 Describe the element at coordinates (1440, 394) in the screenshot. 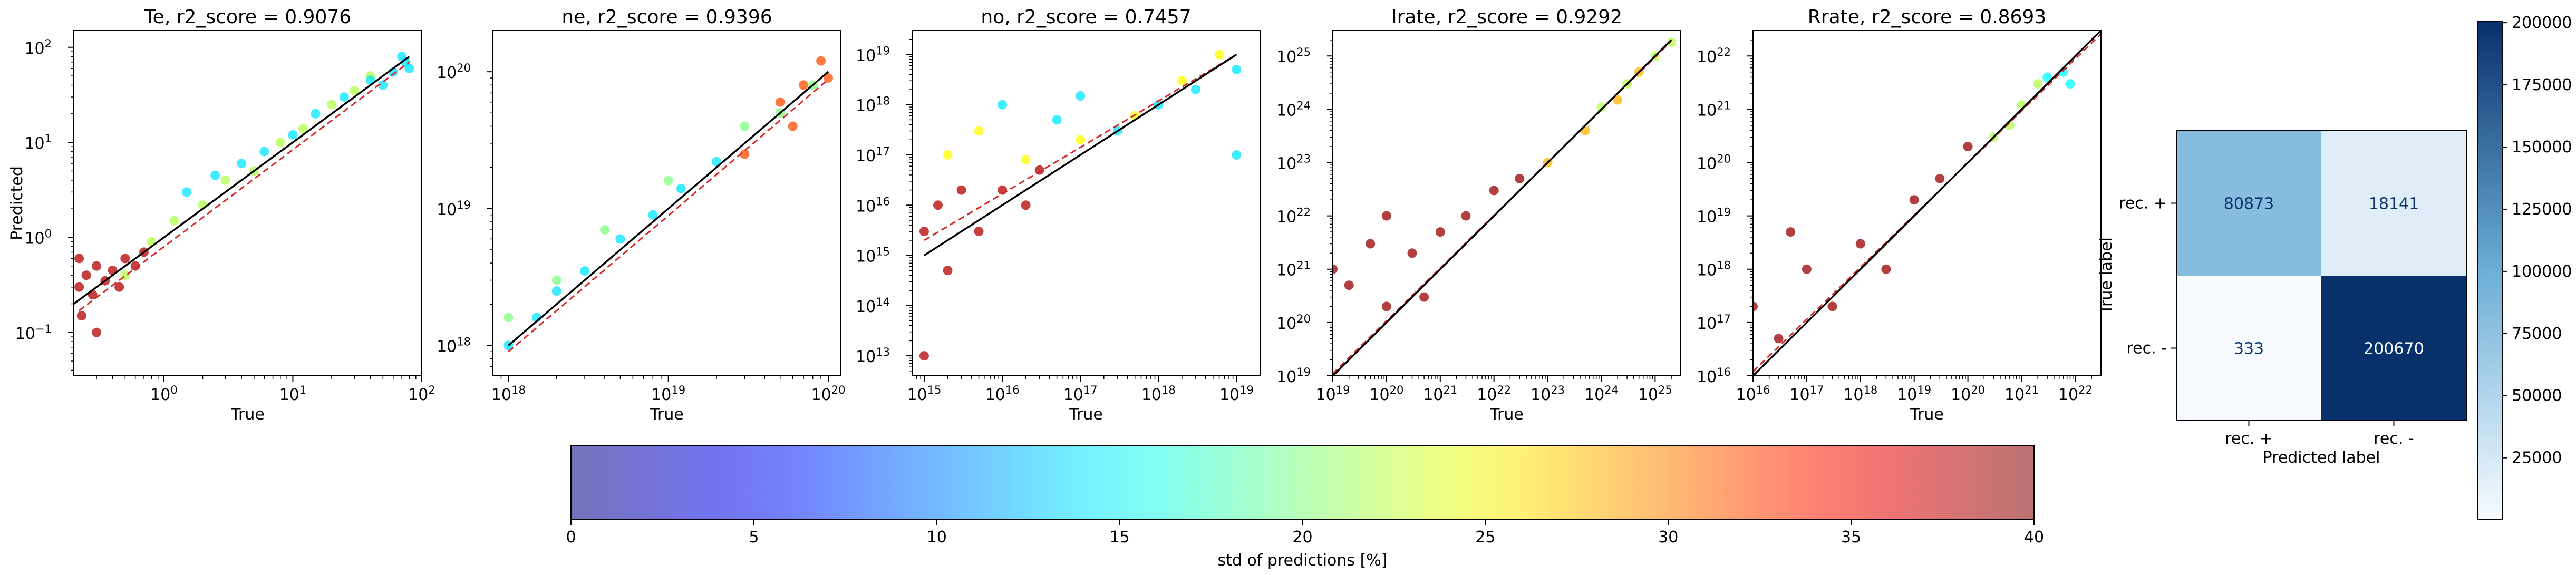

I see `x-tick-label: 1021` at that location.